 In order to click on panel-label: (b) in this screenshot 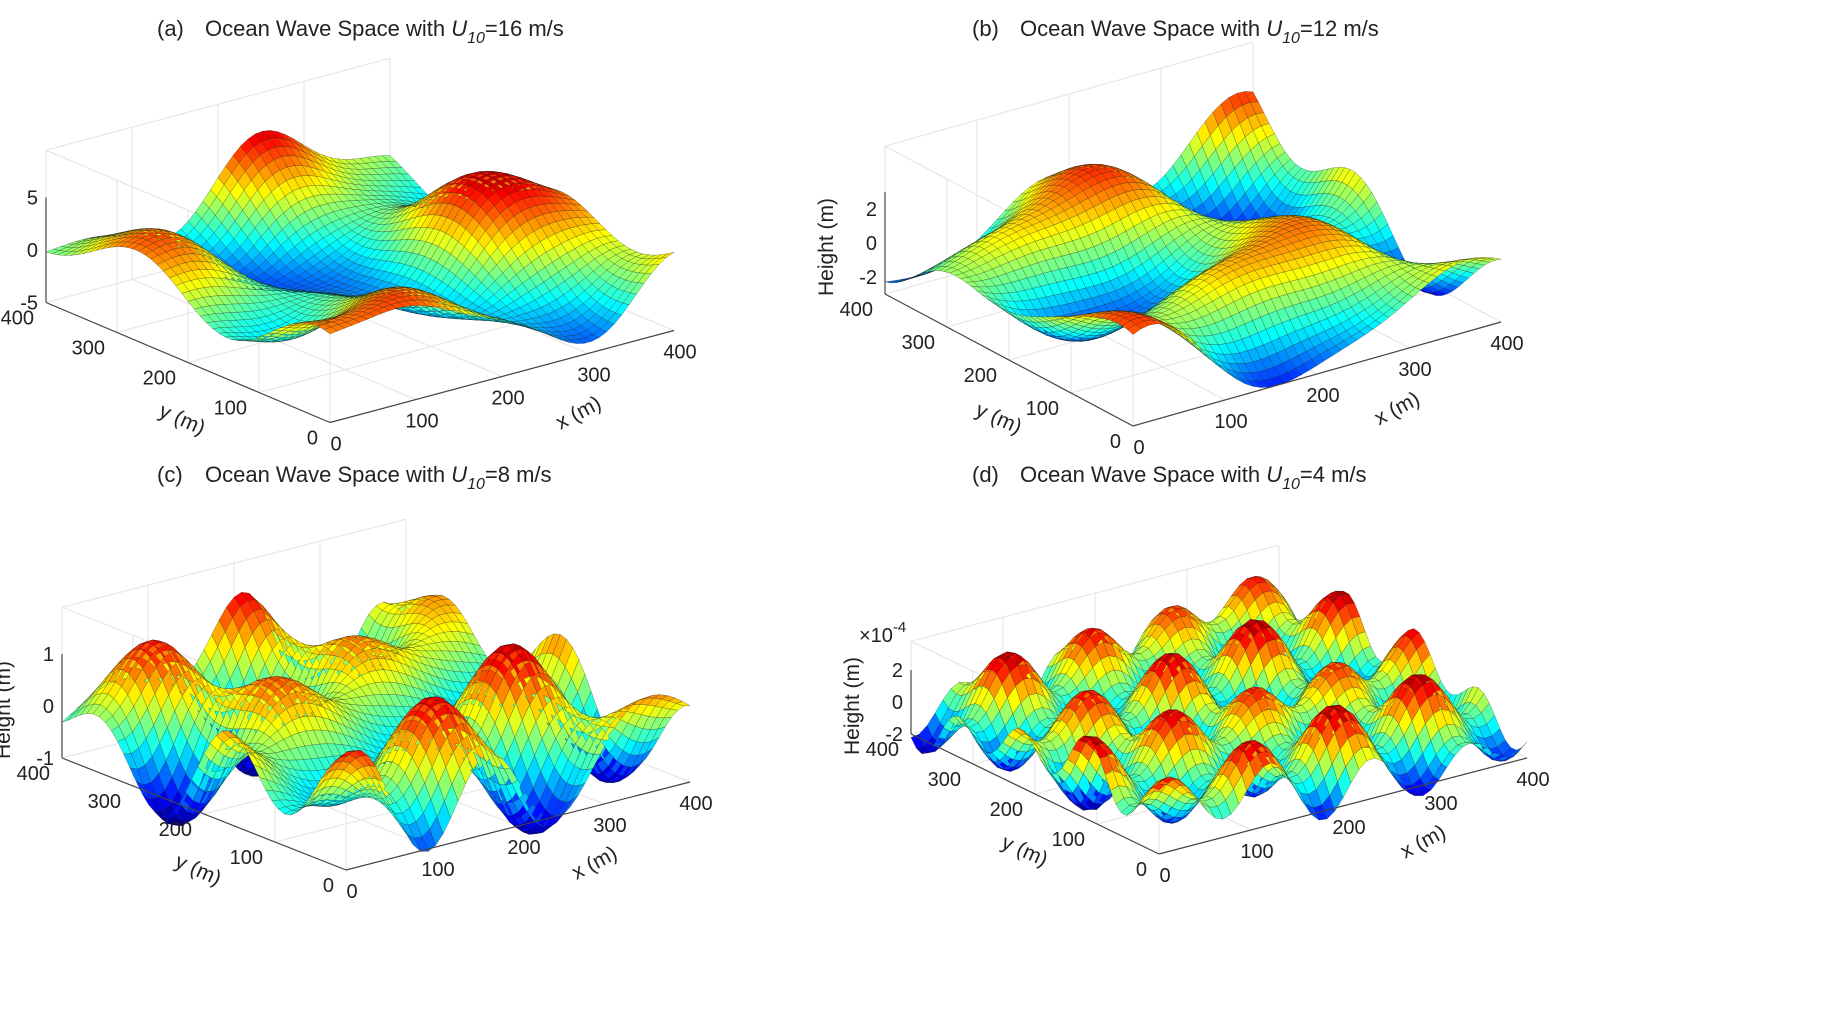, I will do `click(985, 28)`.